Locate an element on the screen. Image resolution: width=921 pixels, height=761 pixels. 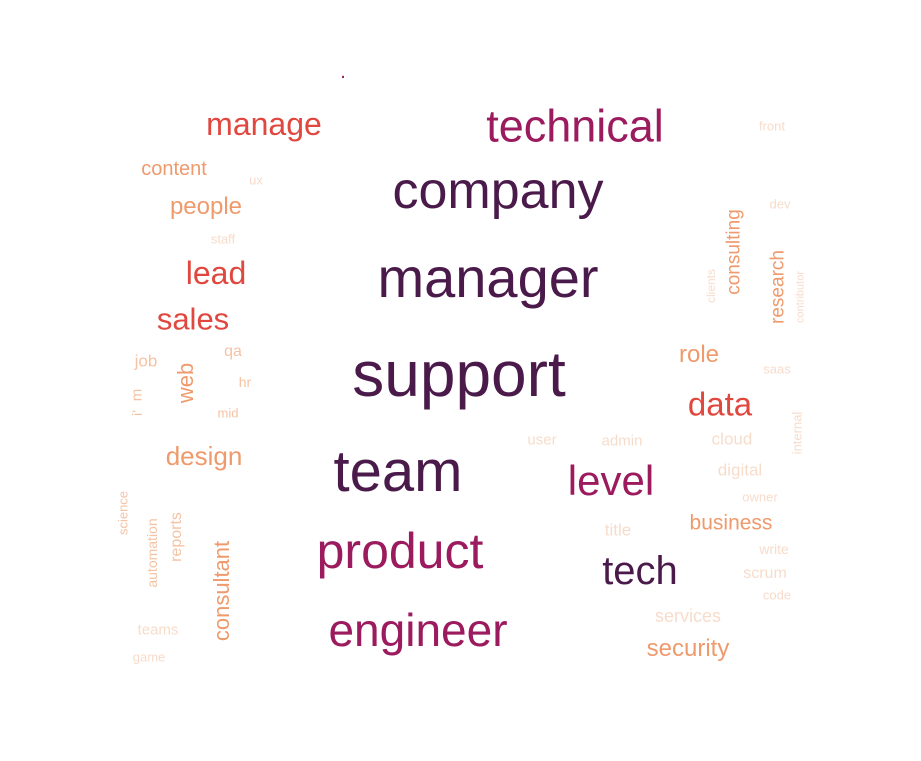
word-42: write is located at coordinates (774, 549).